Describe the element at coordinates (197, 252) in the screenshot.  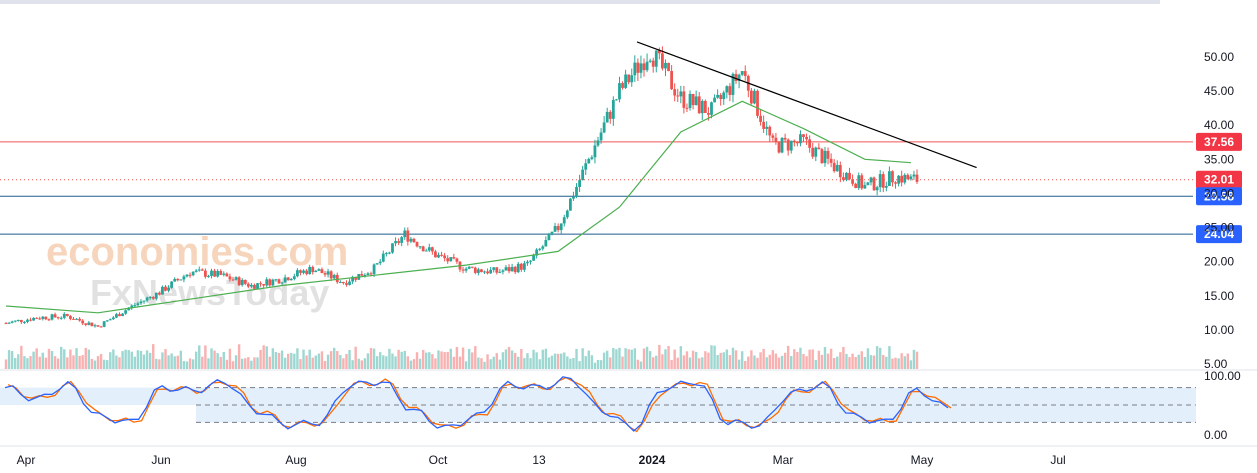
I see `watermark-line1: economies.com` at that location.